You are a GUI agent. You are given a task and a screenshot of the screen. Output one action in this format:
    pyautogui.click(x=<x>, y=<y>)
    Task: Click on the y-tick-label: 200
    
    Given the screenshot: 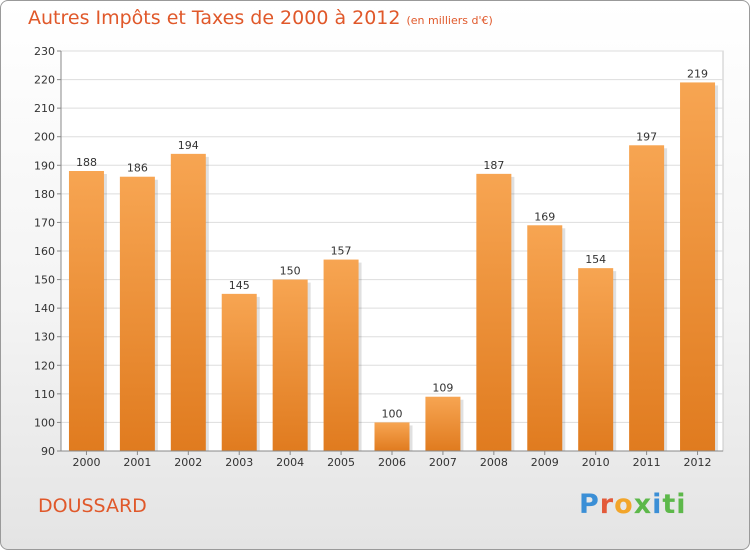 What is the action you would take?
    pyautogui.click(x=44, y=137)
    